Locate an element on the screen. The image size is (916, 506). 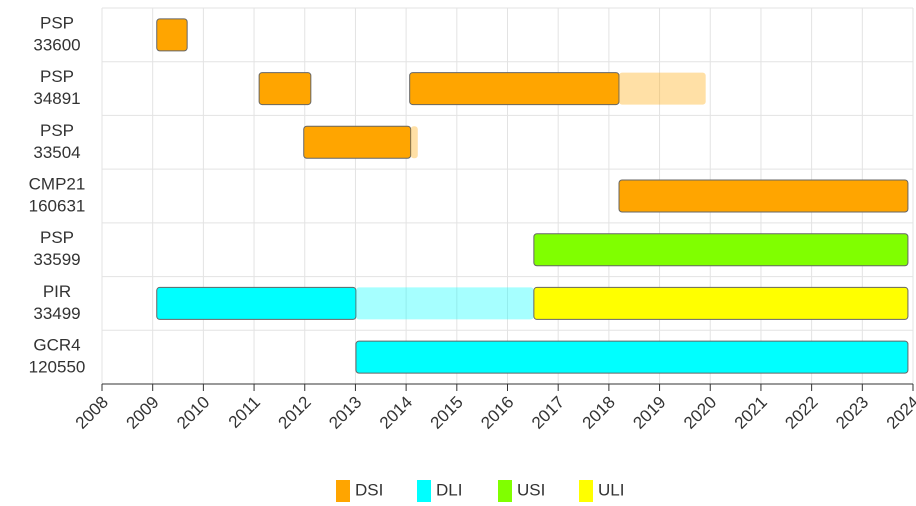
legend-label: DLI is located at coordinates (449, 489).